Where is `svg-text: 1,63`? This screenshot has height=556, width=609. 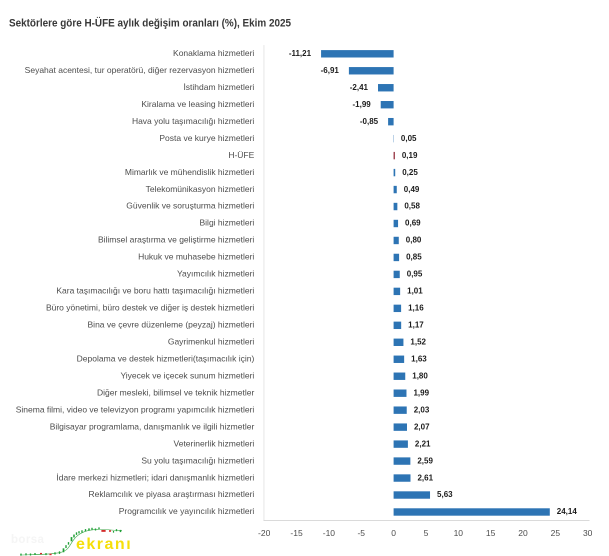
svg-text: 1,63 is located at coordinates (419, 358).